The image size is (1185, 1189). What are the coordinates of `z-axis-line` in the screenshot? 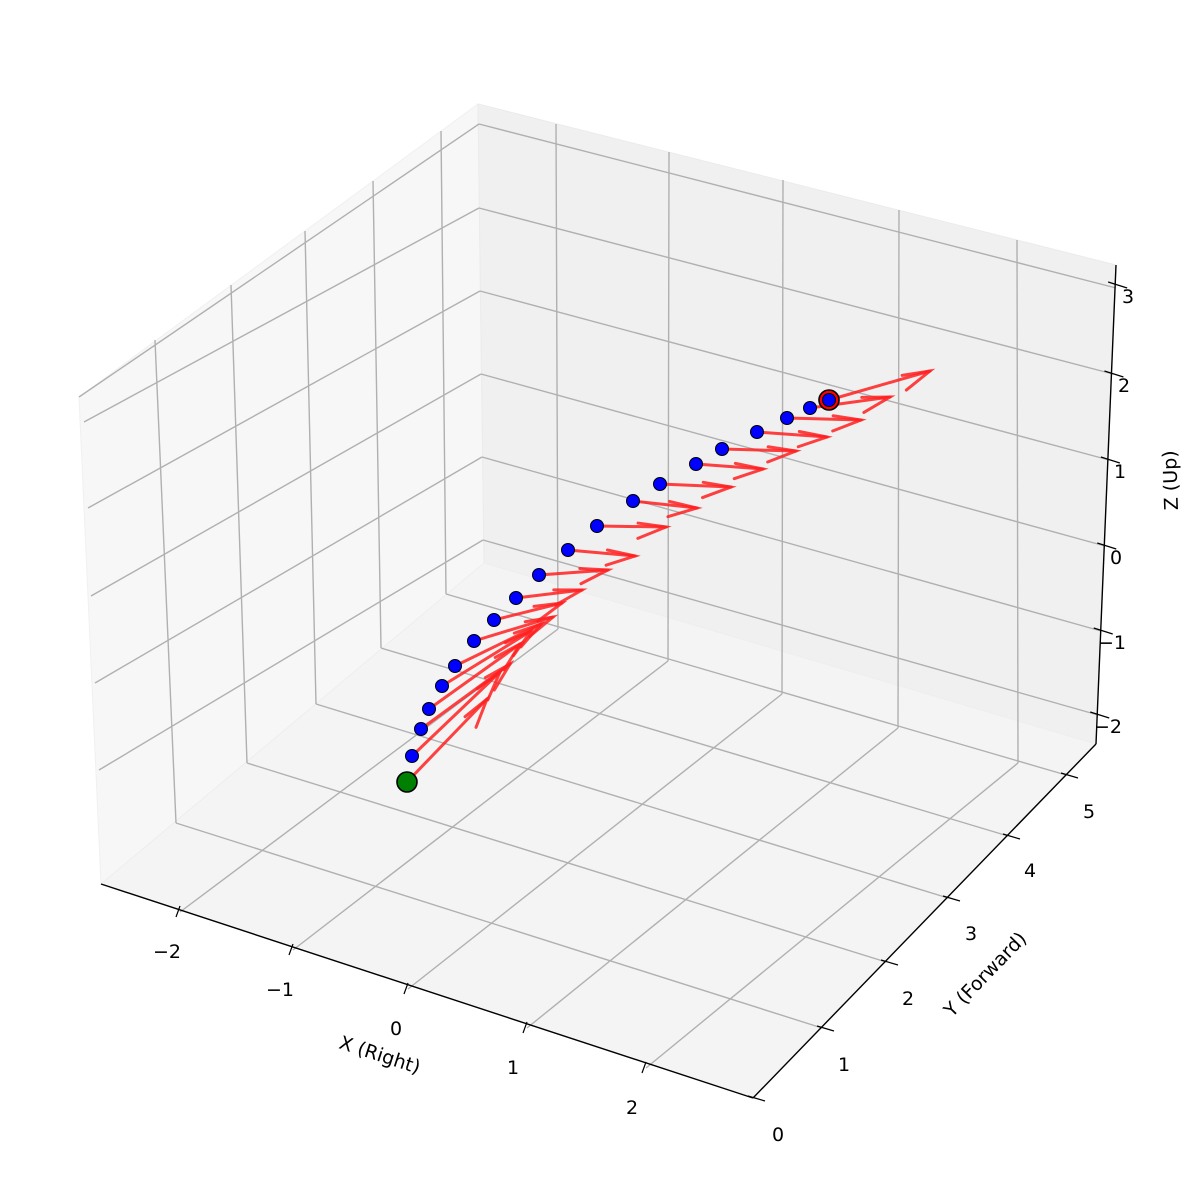 It's located at (1106, 504).